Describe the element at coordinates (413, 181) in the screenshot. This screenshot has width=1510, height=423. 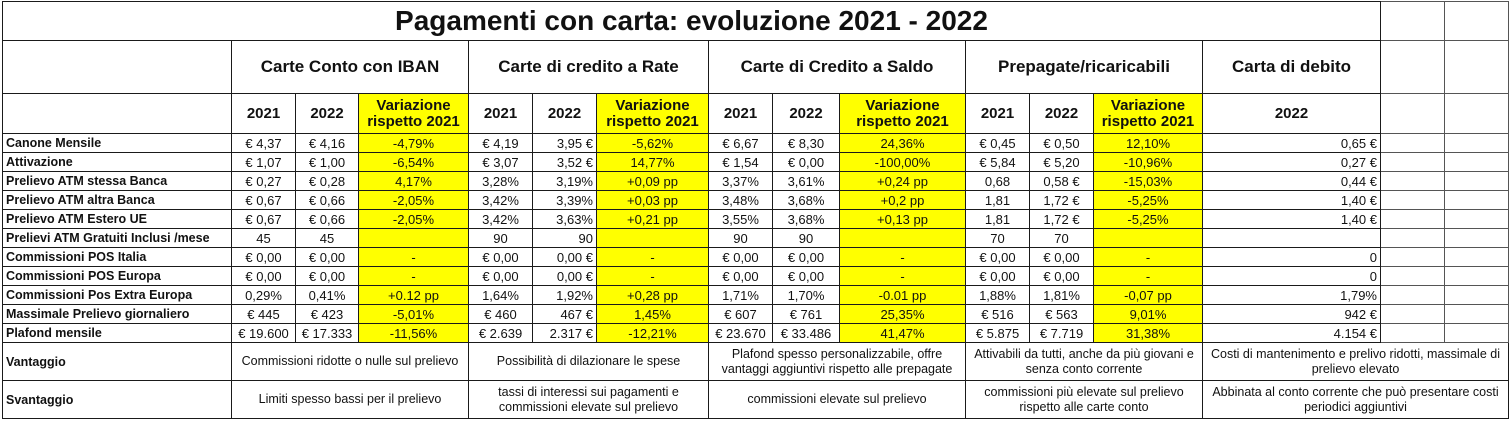
I see `variation-value: 4,17%` at that location.